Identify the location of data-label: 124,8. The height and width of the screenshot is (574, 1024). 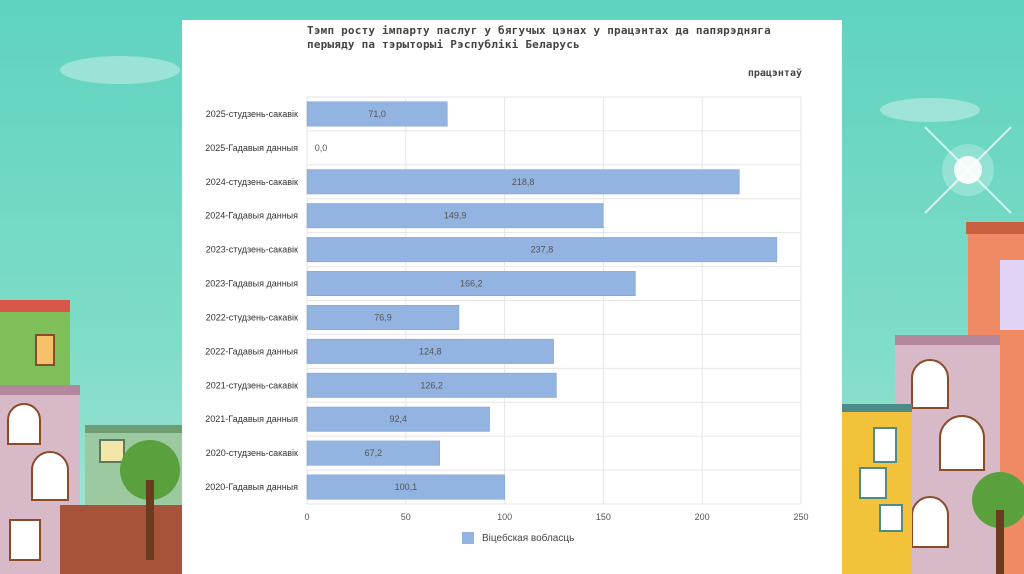
(430, 351).